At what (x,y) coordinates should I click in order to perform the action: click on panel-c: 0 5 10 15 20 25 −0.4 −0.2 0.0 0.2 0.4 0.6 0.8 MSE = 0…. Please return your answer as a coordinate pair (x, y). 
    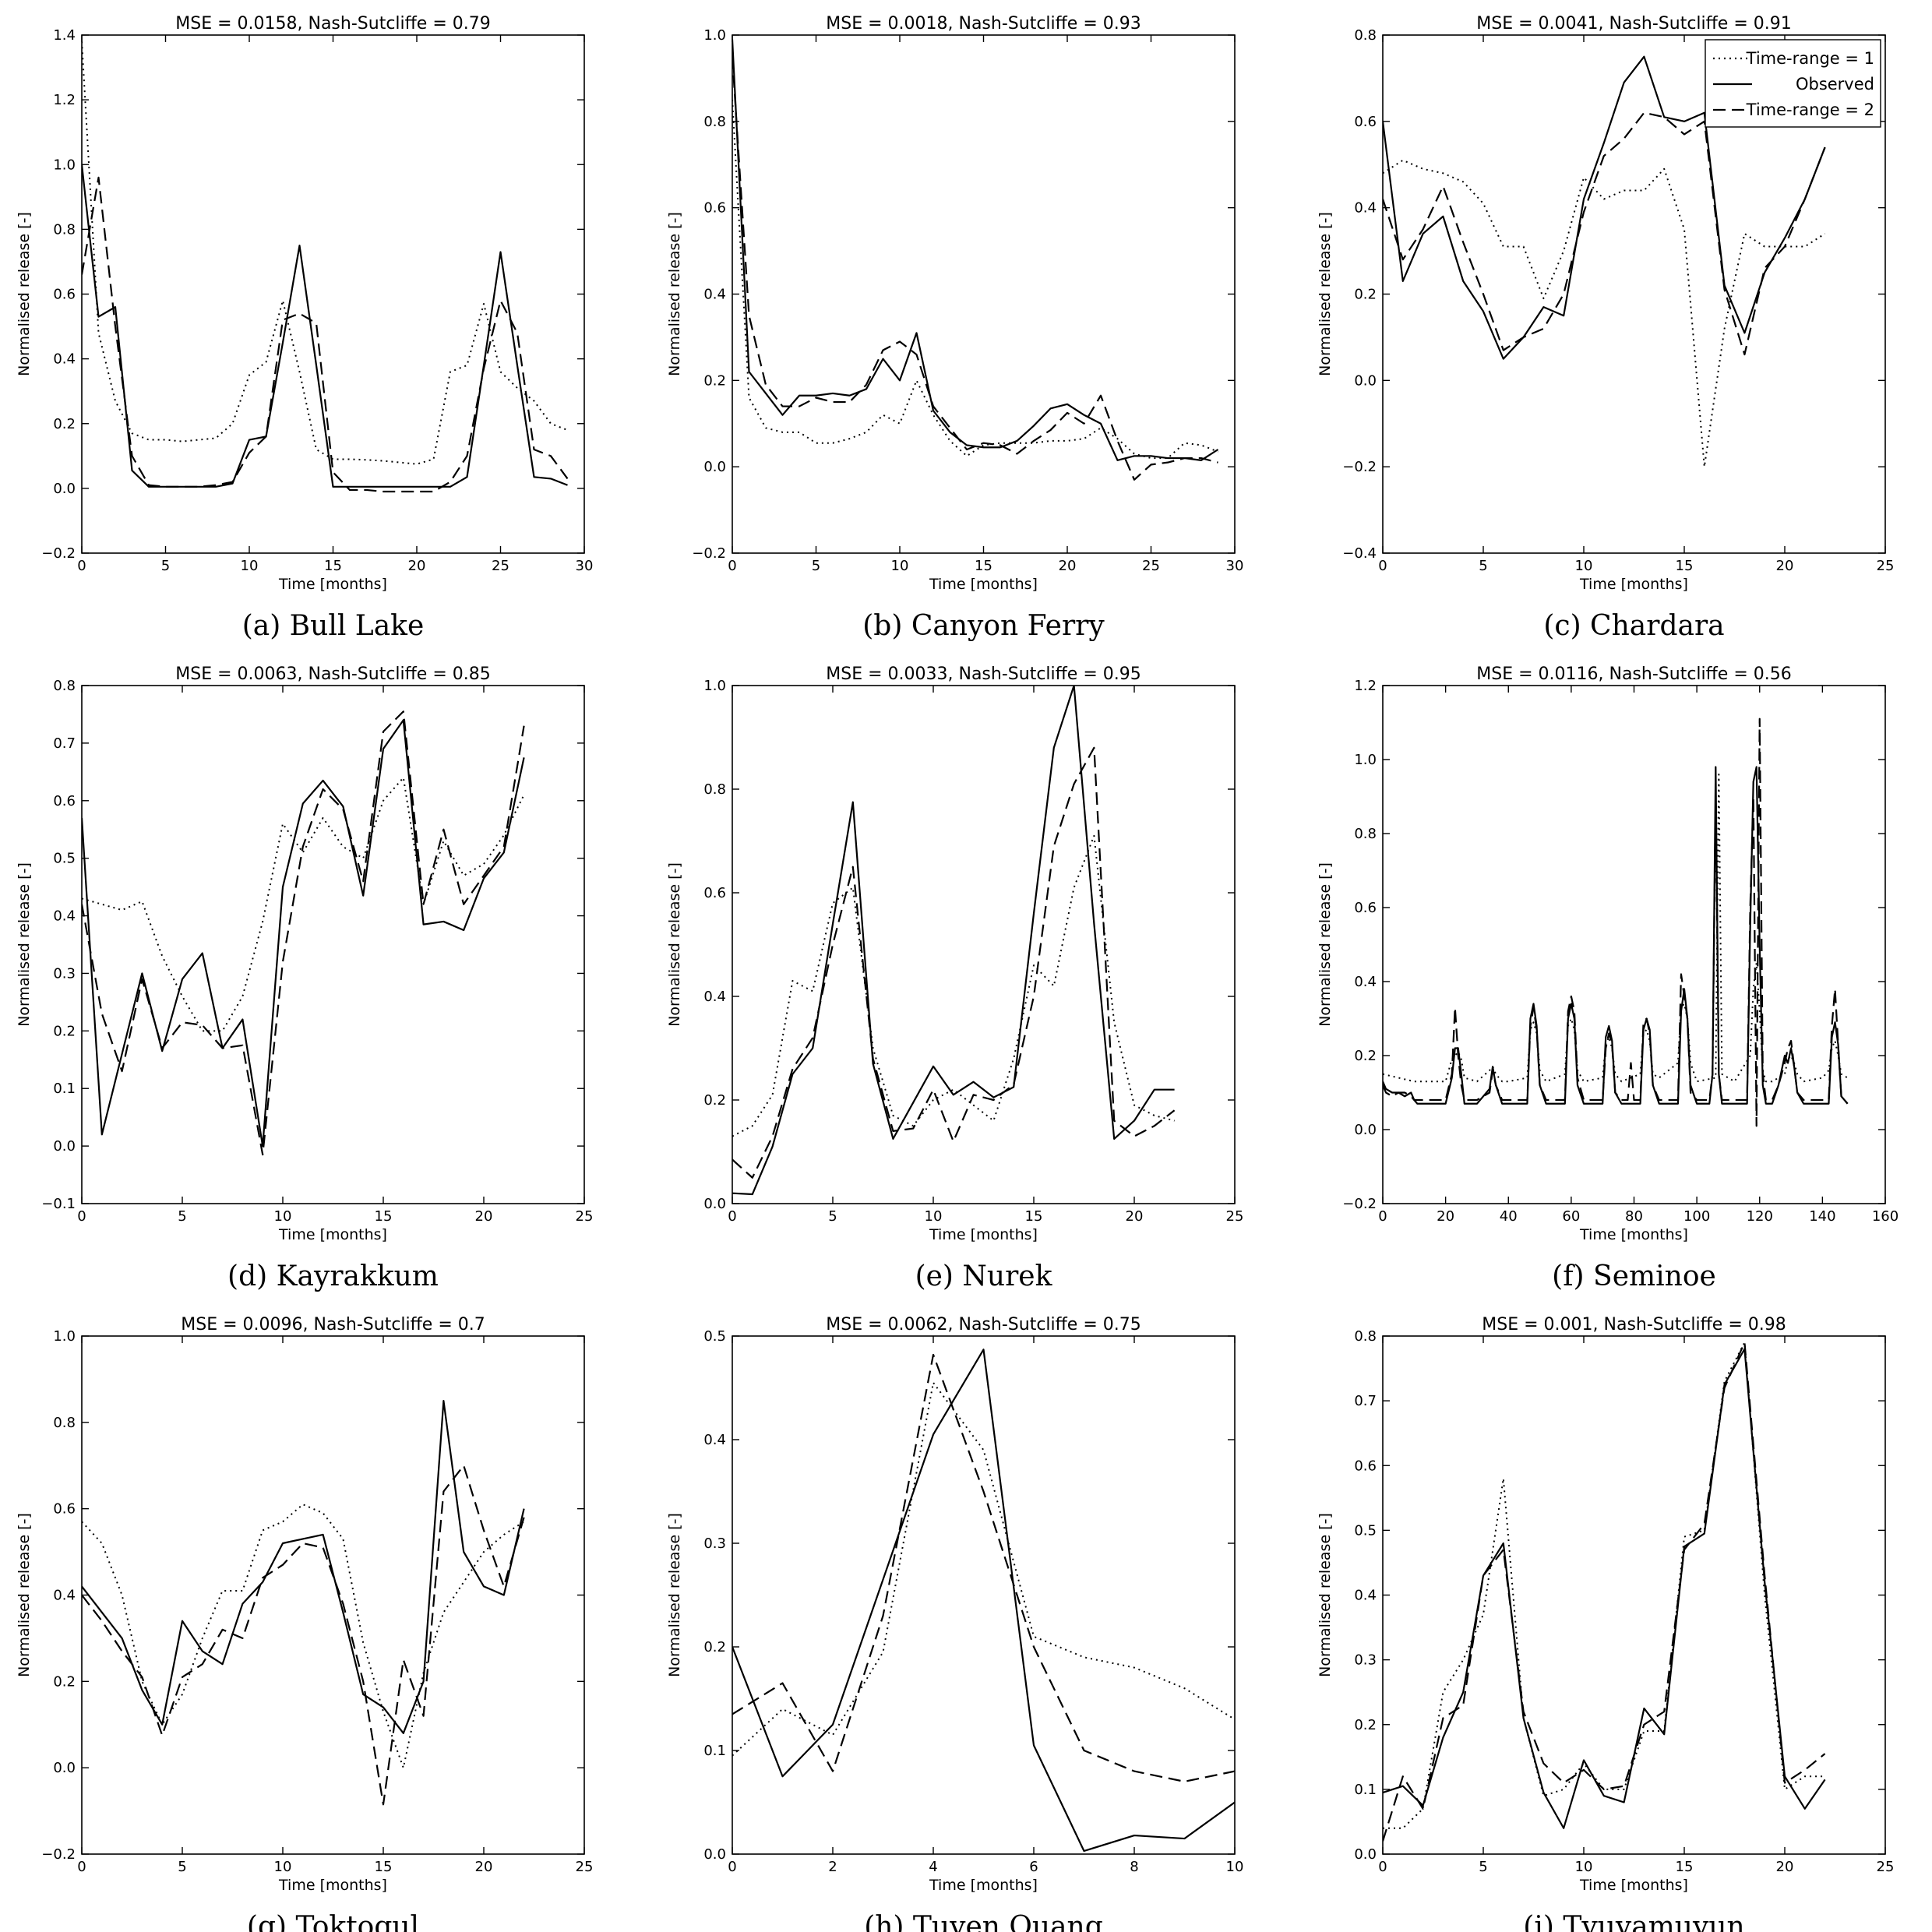
    Looking at the image, I should click on (1606, 328).